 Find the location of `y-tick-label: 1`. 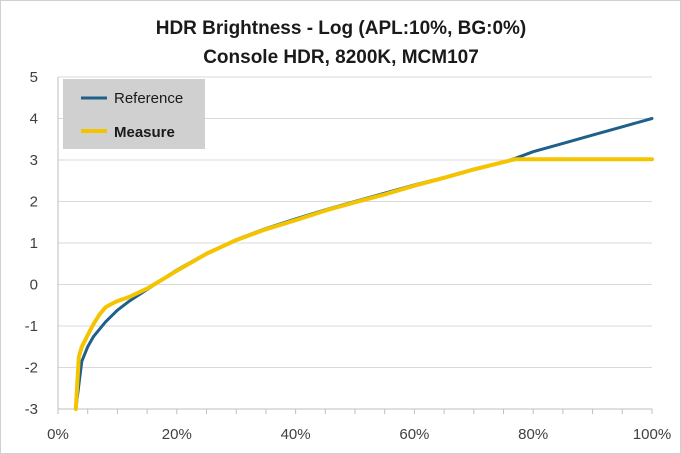

y-tick-label: 1 is located at coordinates (34, 243).